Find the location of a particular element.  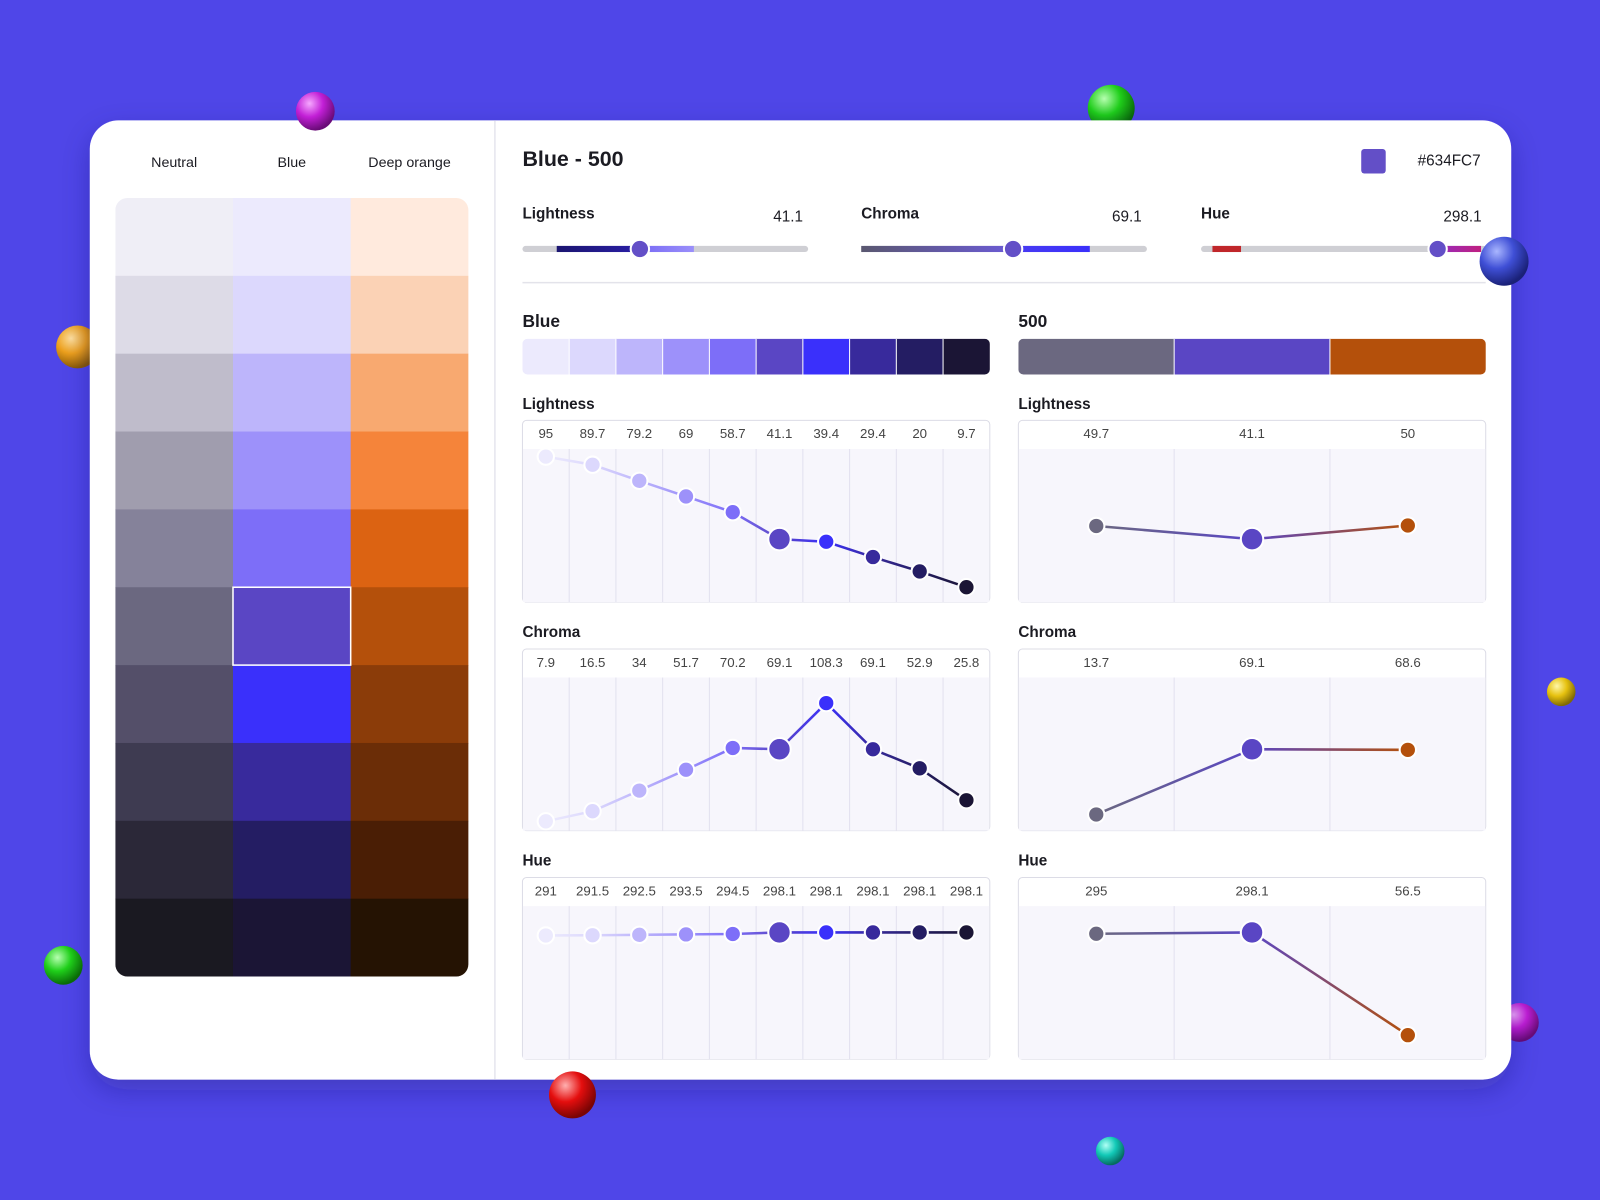

value-label: 69.1 is located at coordinates (1252, 662).